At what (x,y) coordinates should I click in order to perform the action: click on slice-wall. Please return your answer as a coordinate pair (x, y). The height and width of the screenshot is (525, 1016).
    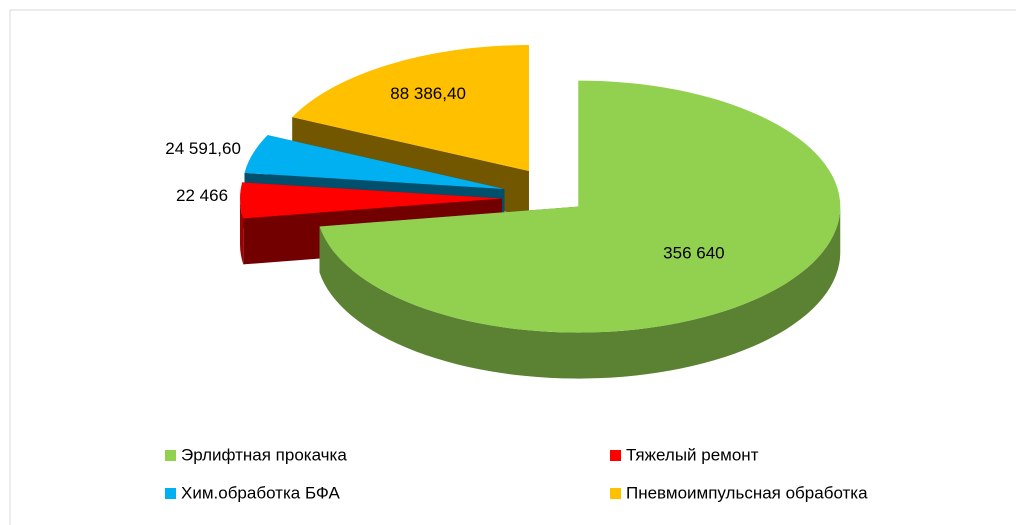
    Looking at the image, I should click on (242, 231).